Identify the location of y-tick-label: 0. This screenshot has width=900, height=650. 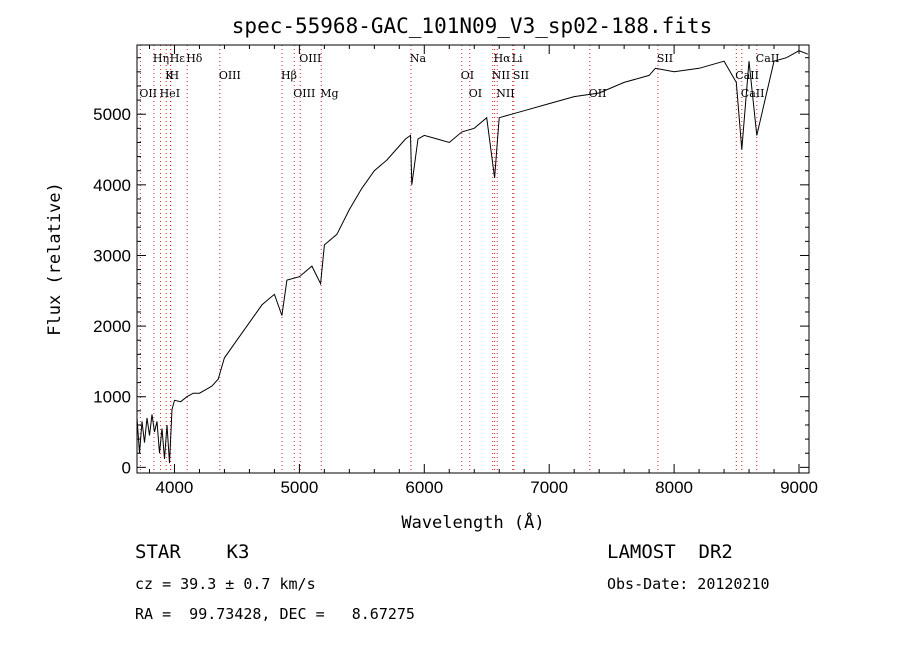
(126, 467).